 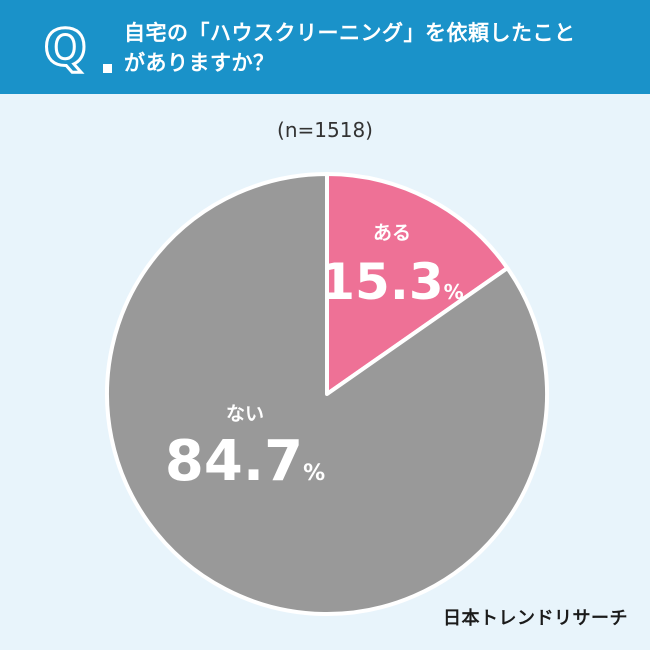 I want to click on slice-label-aru: ある, so click(x=392, y=233).